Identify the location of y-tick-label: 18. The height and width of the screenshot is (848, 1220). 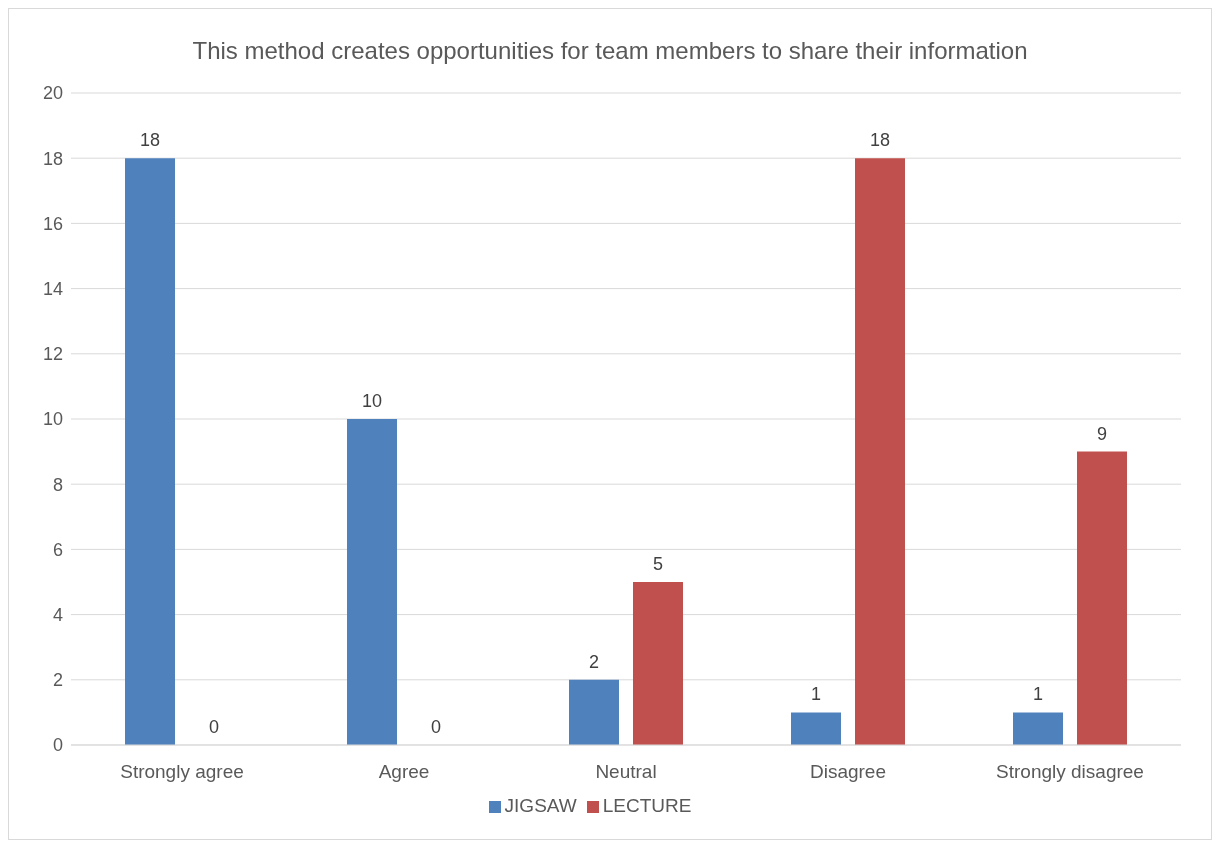
(52, 158).